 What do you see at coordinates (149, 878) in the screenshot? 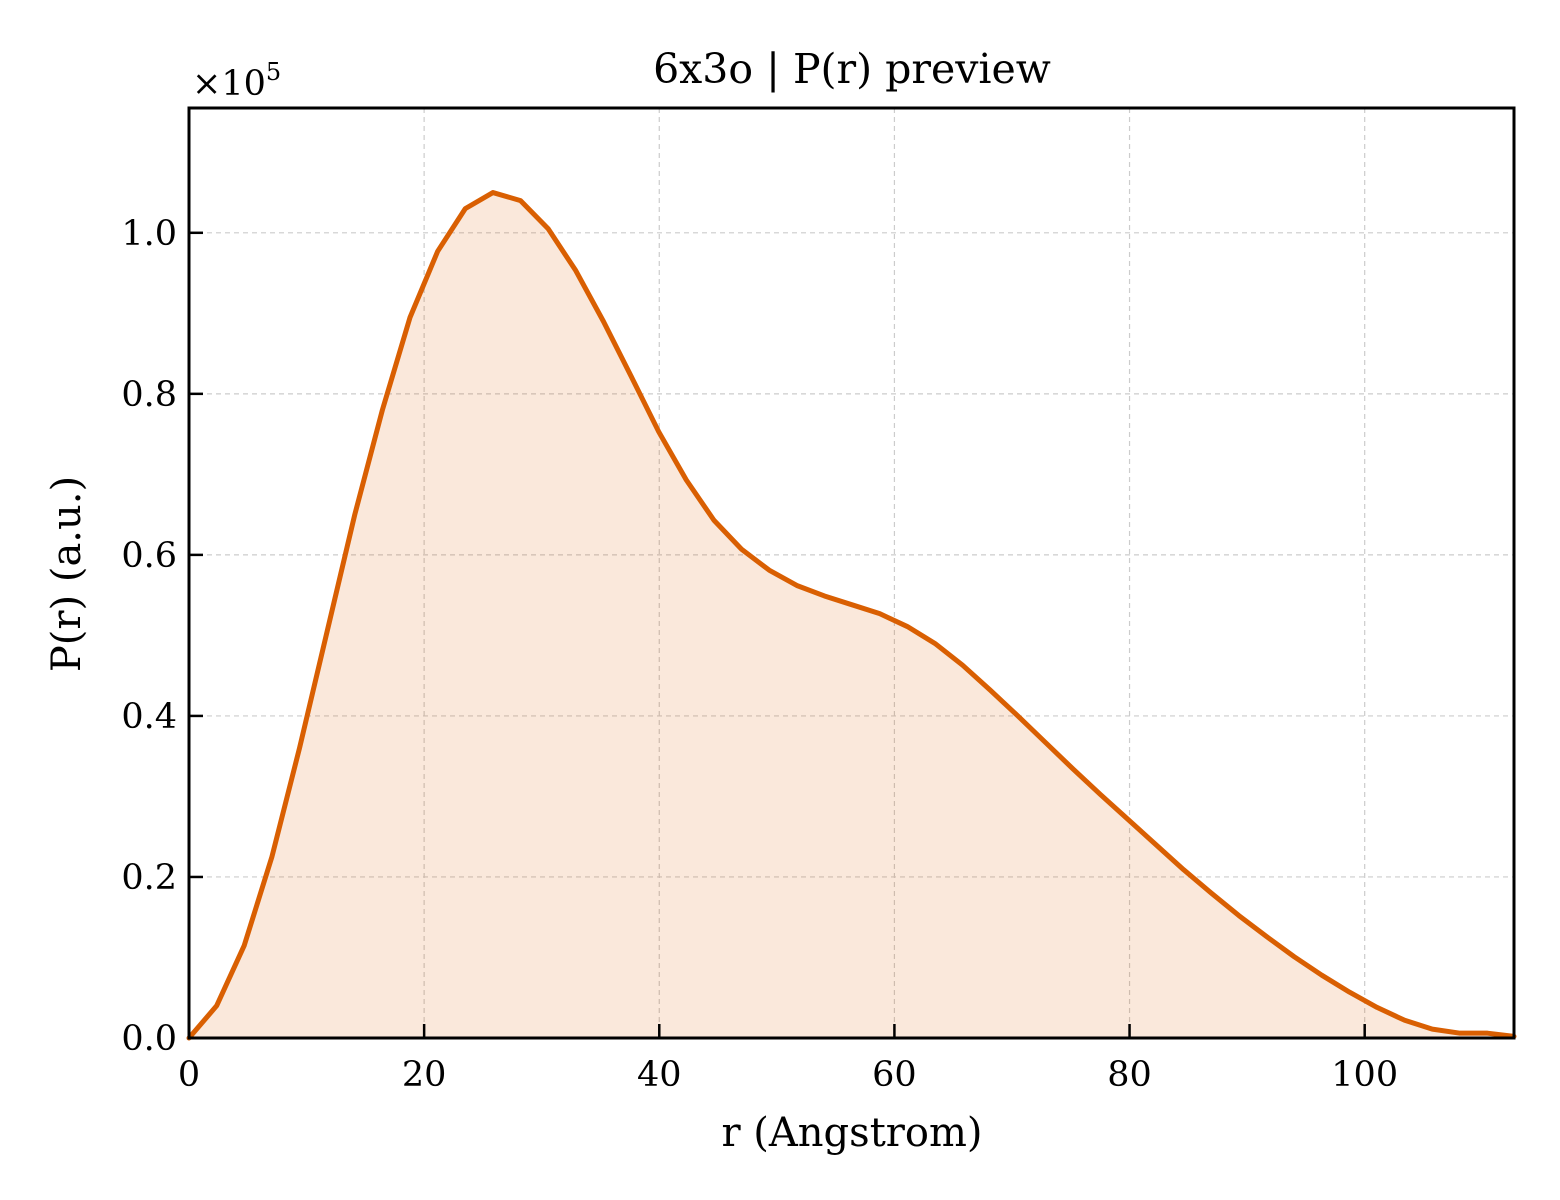
I see `y-tick-label-1: 0.2` at bounding box center [149, 878].